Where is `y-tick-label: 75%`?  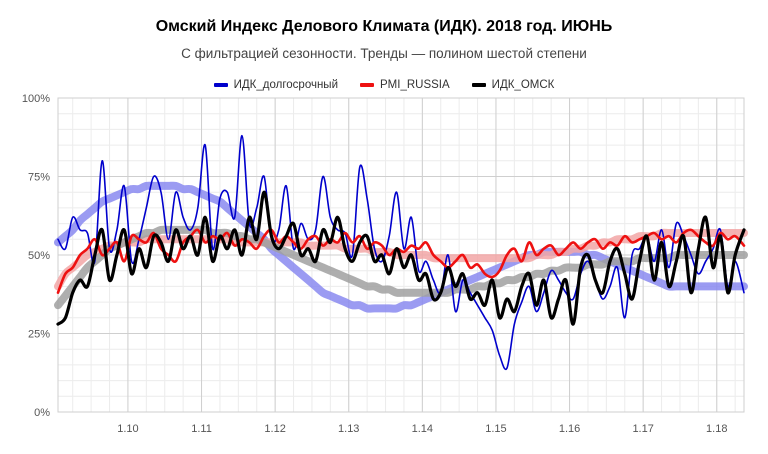 y-tick-label: 75% is located at coordinates (39, 178).